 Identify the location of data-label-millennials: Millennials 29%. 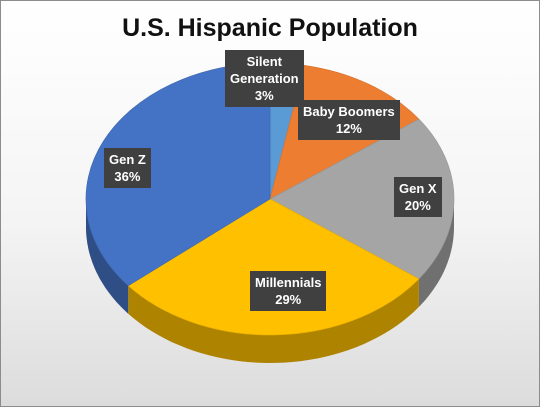
(288, 291).